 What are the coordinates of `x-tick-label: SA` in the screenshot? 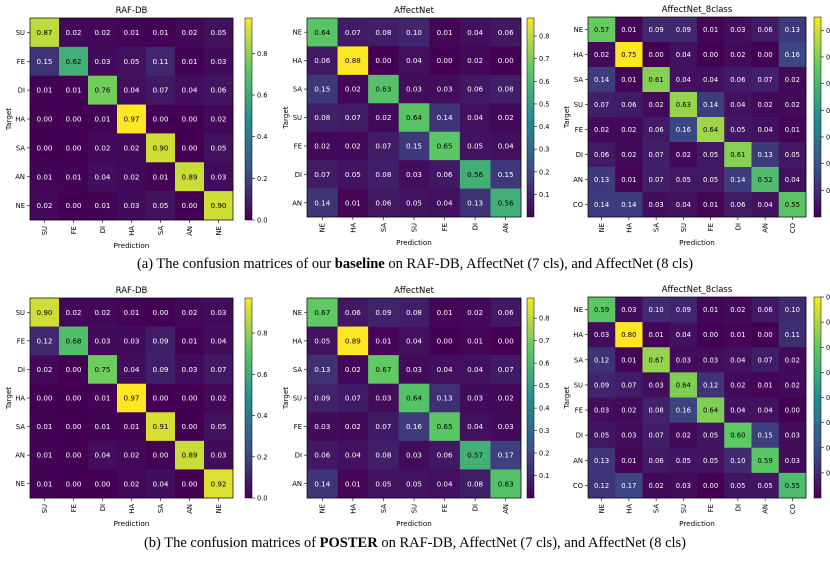 It's located at (161, 508).